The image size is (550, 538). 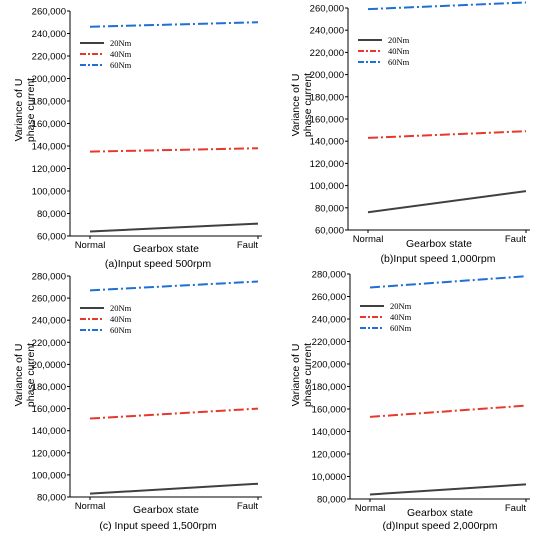 I want to click on y-tick-label: 20,0000, so click(x=49, y=365).